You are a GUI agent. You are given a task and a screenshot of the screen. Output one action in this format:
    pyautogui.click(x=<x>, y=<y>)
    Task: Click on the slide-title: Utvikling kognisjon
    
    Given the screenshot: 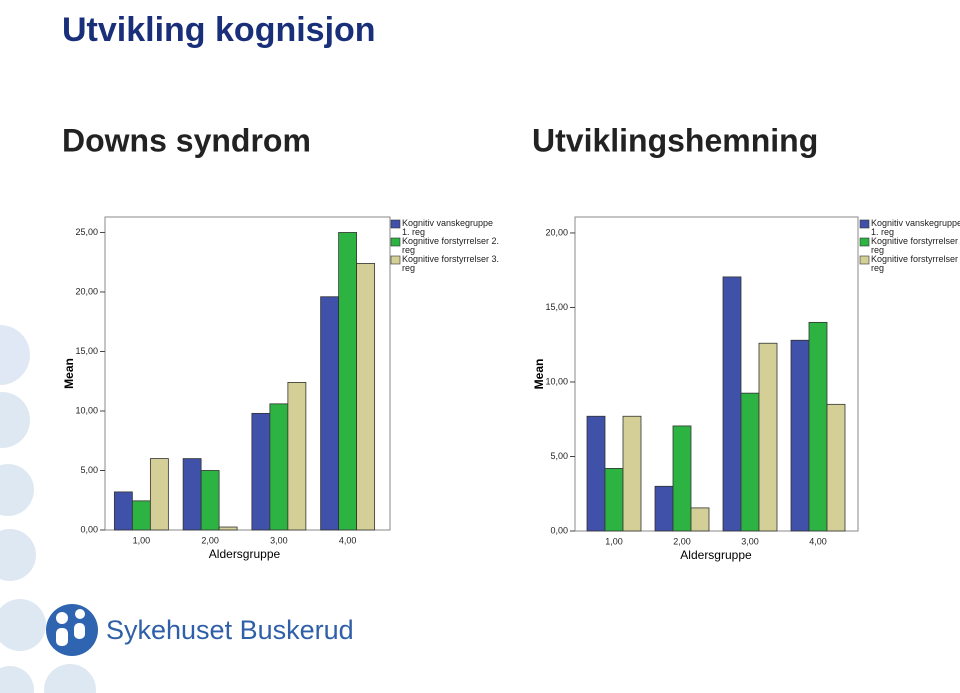 What is the action you would take?
    pyautogui.click(x=219, y=30)
    